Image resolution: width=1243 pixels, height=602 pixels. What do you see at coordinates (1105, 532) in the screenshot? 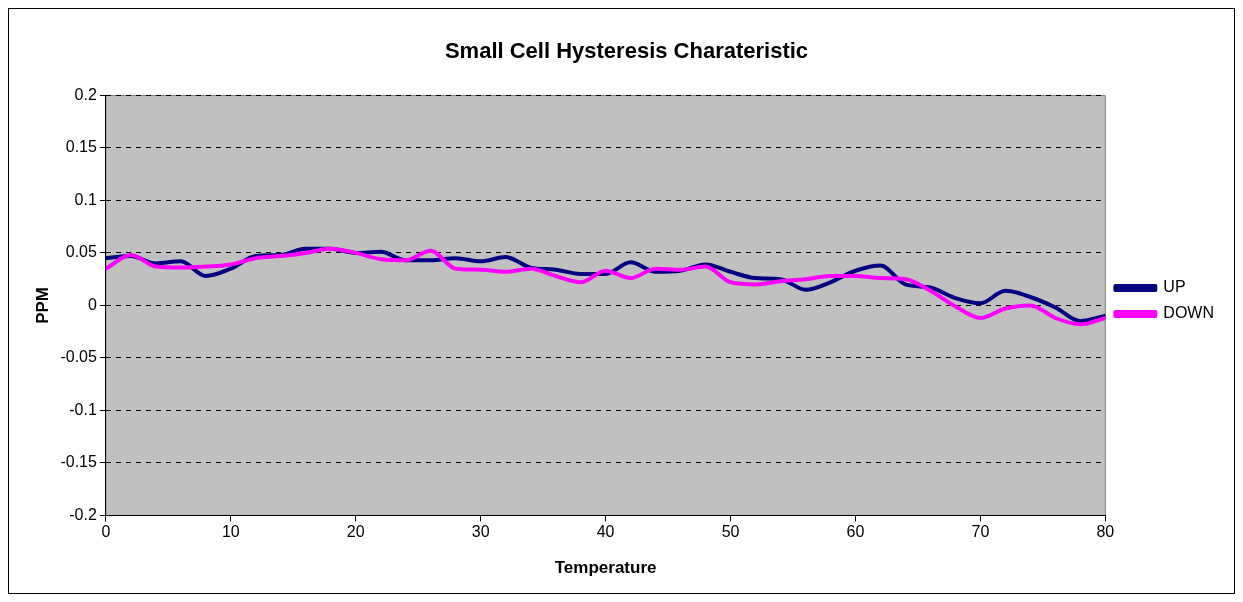
I see `x-tick-label: 80` at bounding box center [1105, 532].